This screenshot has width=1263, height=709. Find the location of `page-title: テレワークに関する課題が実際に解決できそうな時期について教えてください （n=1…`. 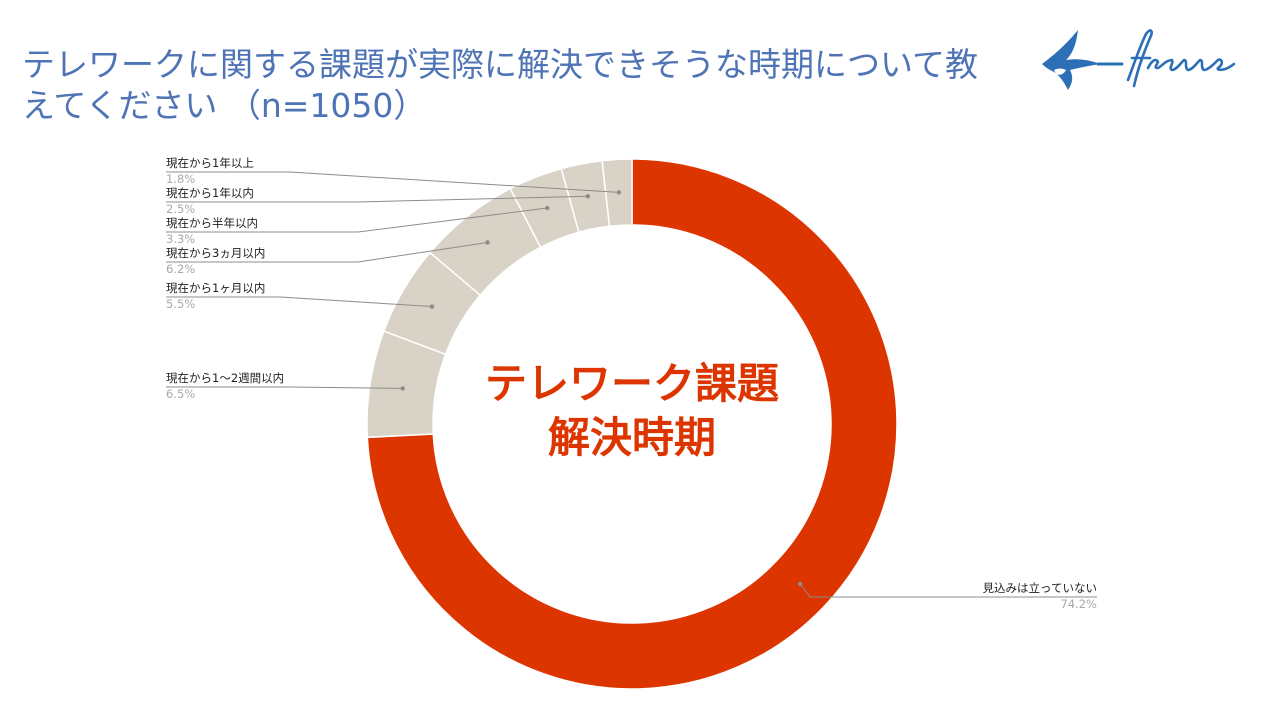

page-title: テレワークに関する課題が実際に解決できそうな時期について教えてください （n=1… is located at coordinates (500, 85).